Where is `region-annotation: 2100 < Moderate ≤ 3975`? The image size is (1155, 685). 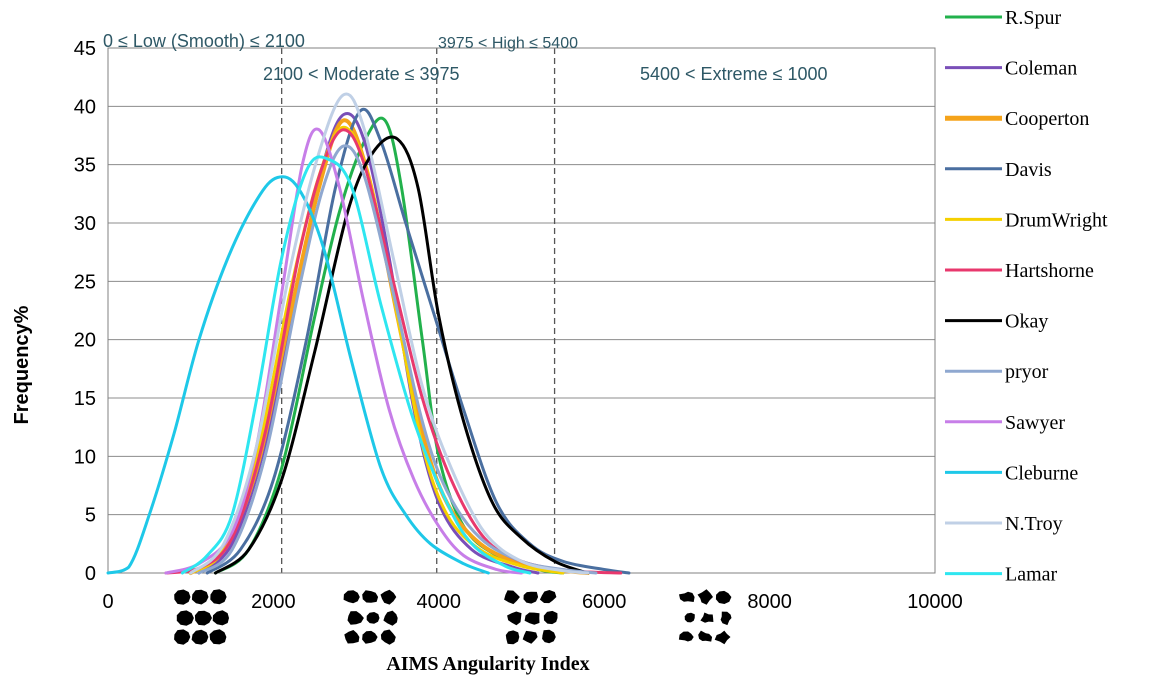 region-annotation: 2100 < Moderate ≤ 3975 is located at coordinates (361, 74).